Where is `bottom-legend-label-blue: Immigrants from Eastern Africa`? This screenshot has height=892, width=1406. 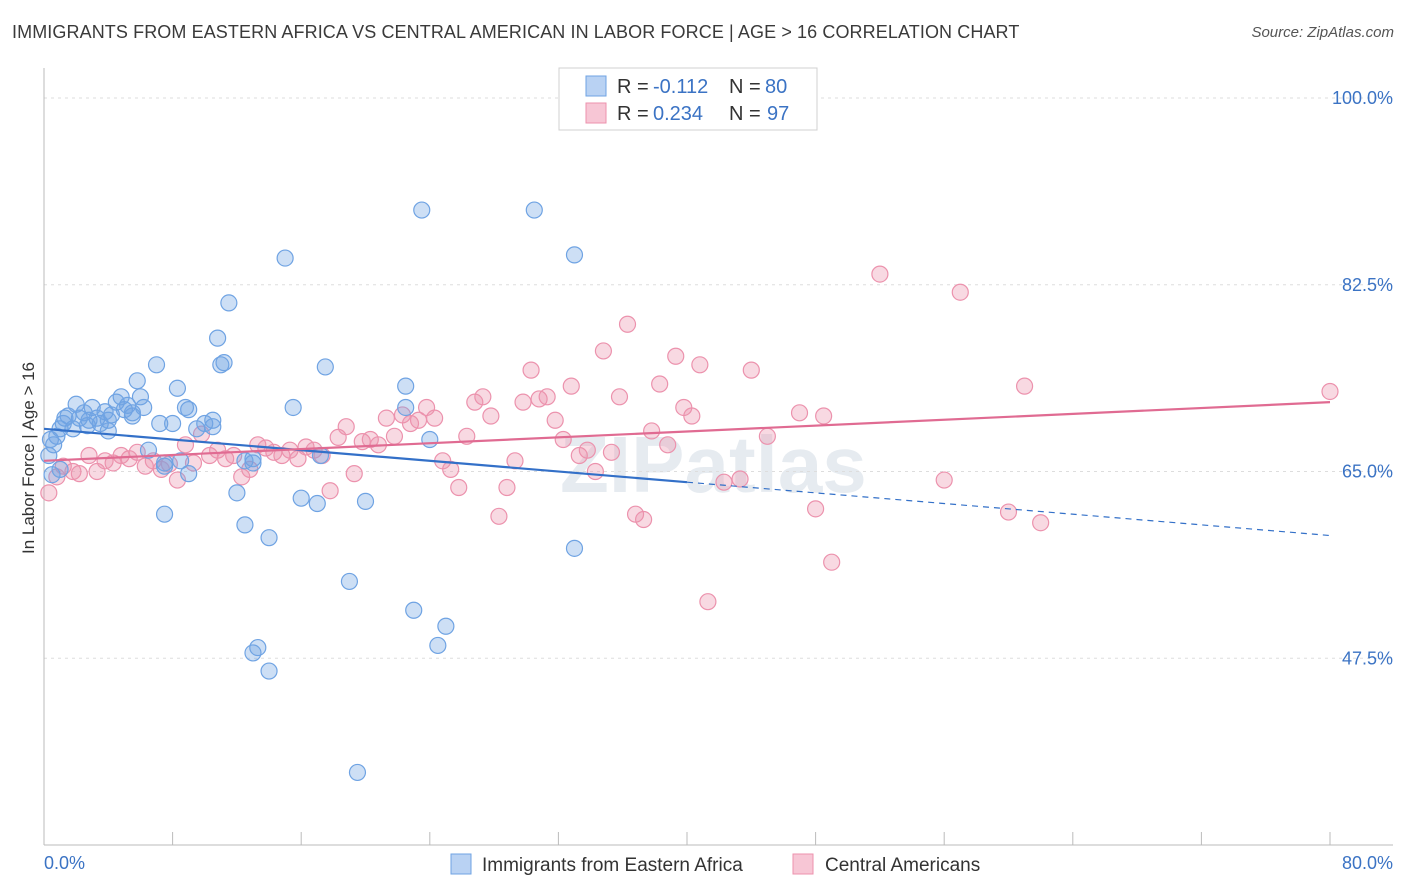 bottom-legend-label-blue: Immigrants from Eastern Africa is located at coordinates (612, 865).